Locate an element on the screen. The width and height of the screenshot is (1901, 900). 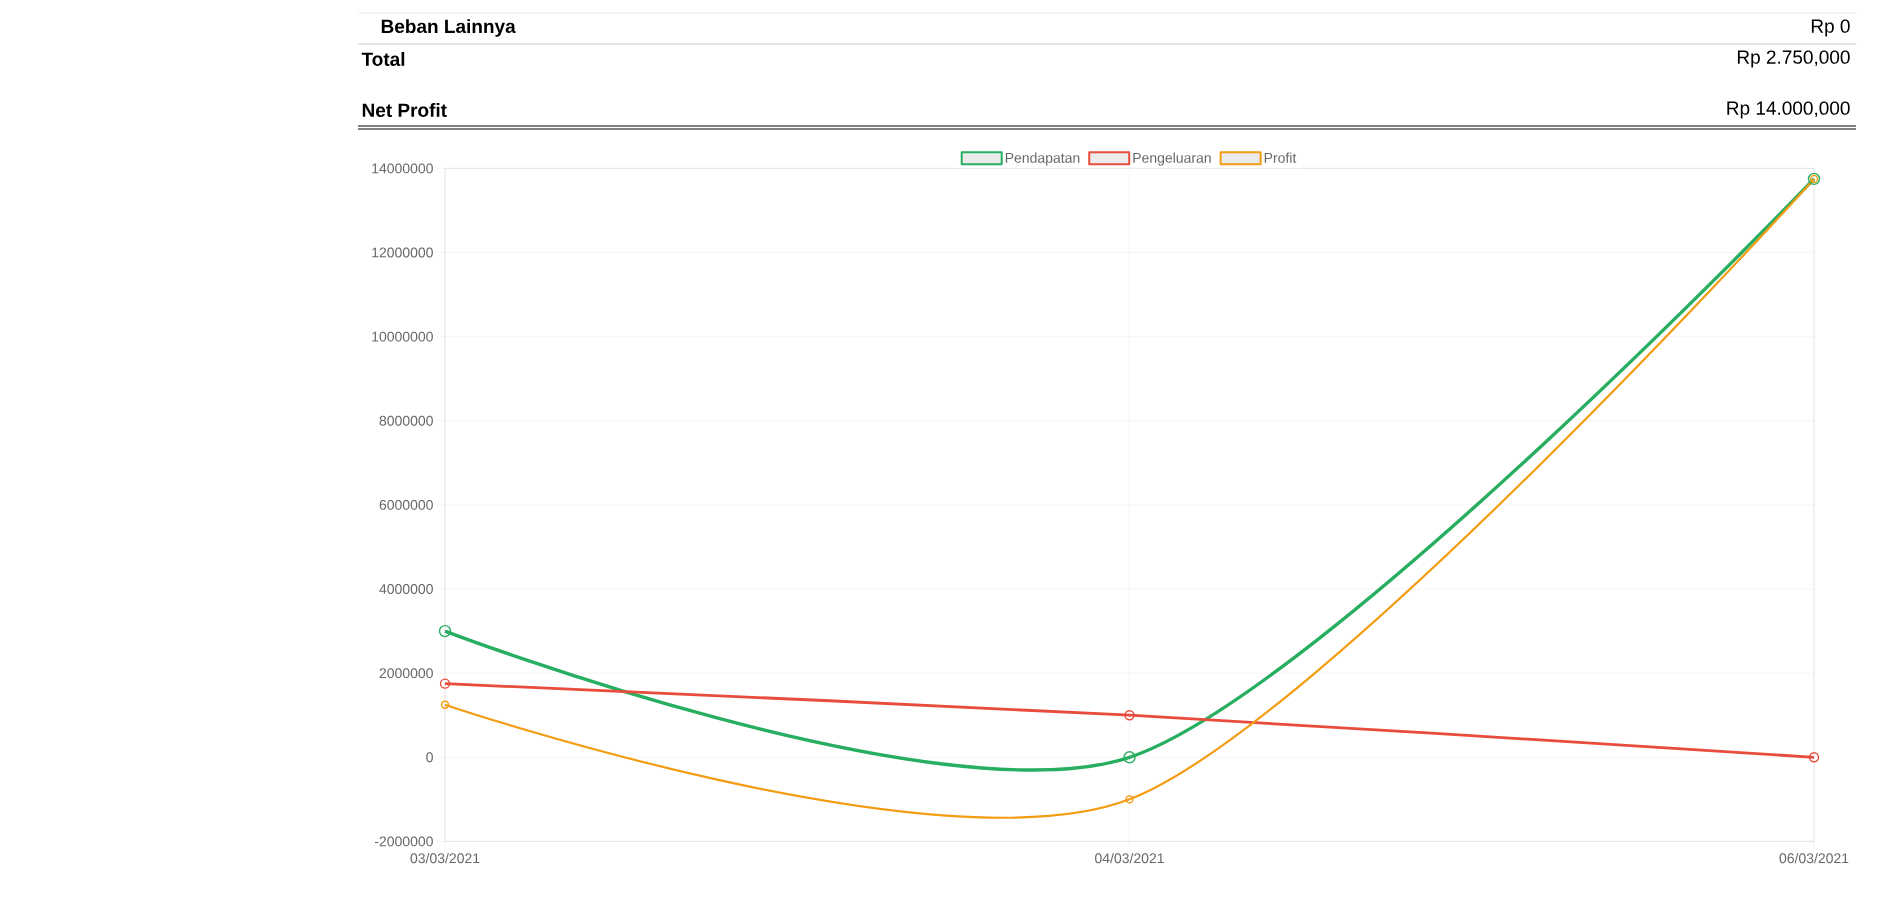
y-tick-label: 6000000 is located at coordinates (406, 504).